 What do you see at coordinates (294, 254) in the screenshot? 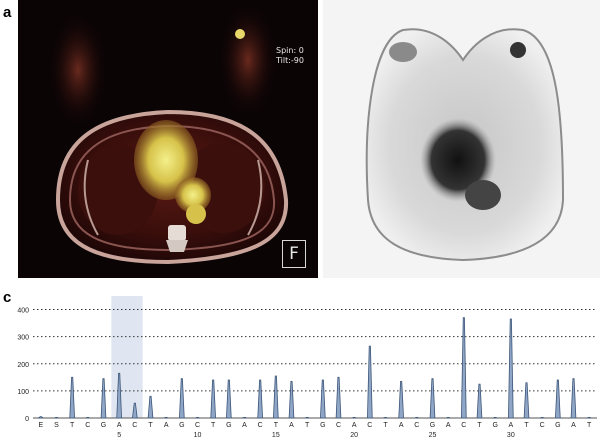
I see `orientation-marker: F` at bounding box center [294, 254].